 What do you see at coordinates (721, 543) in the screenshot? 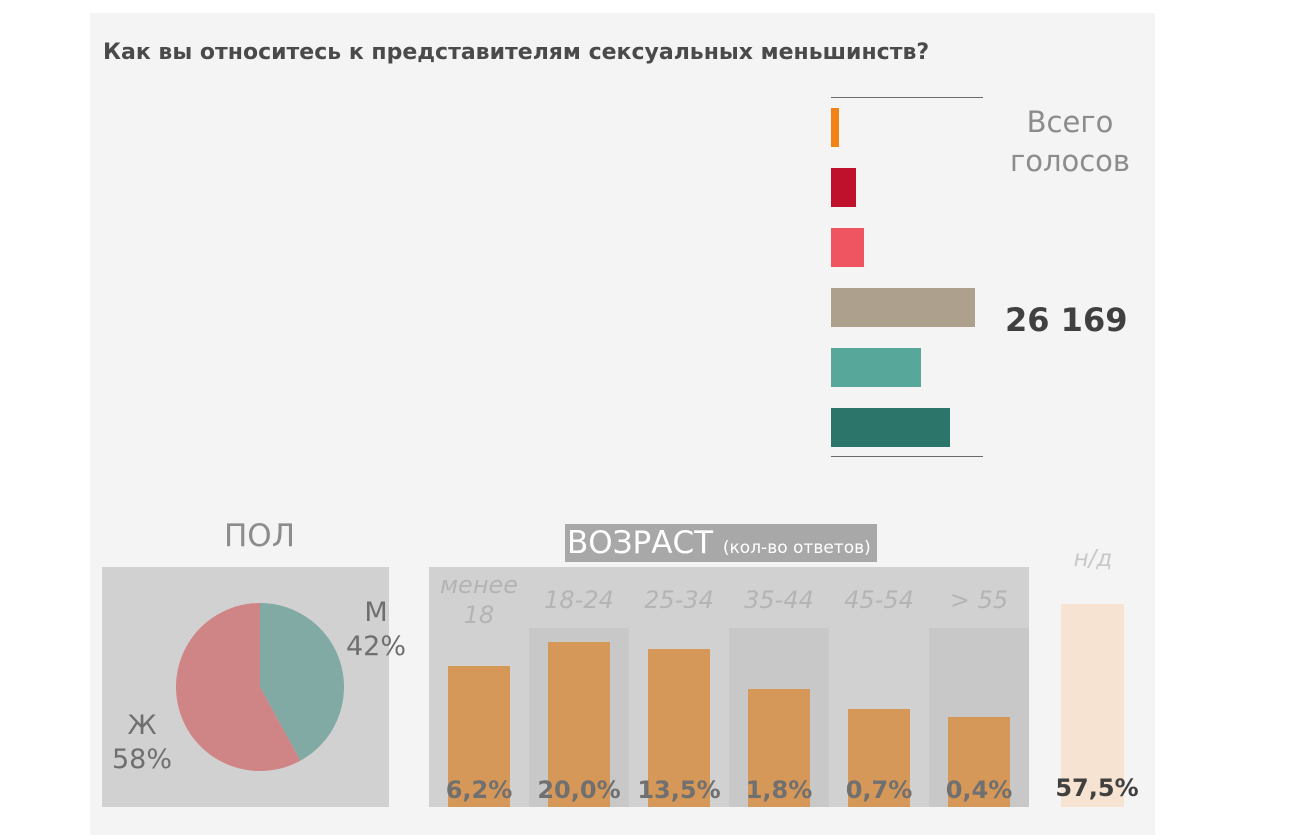
I see `age-title: ВОЗРАСТ (кол-во ответов)` at bounding box center [721, 543].